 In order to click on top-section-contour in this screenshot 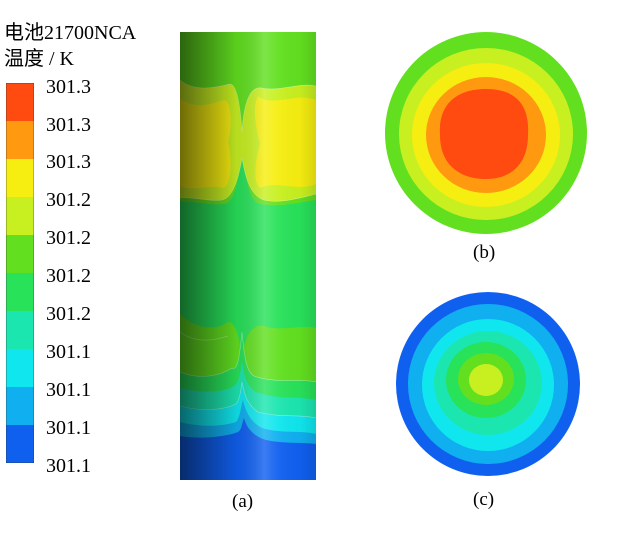, I will do `click(486, 133)`.